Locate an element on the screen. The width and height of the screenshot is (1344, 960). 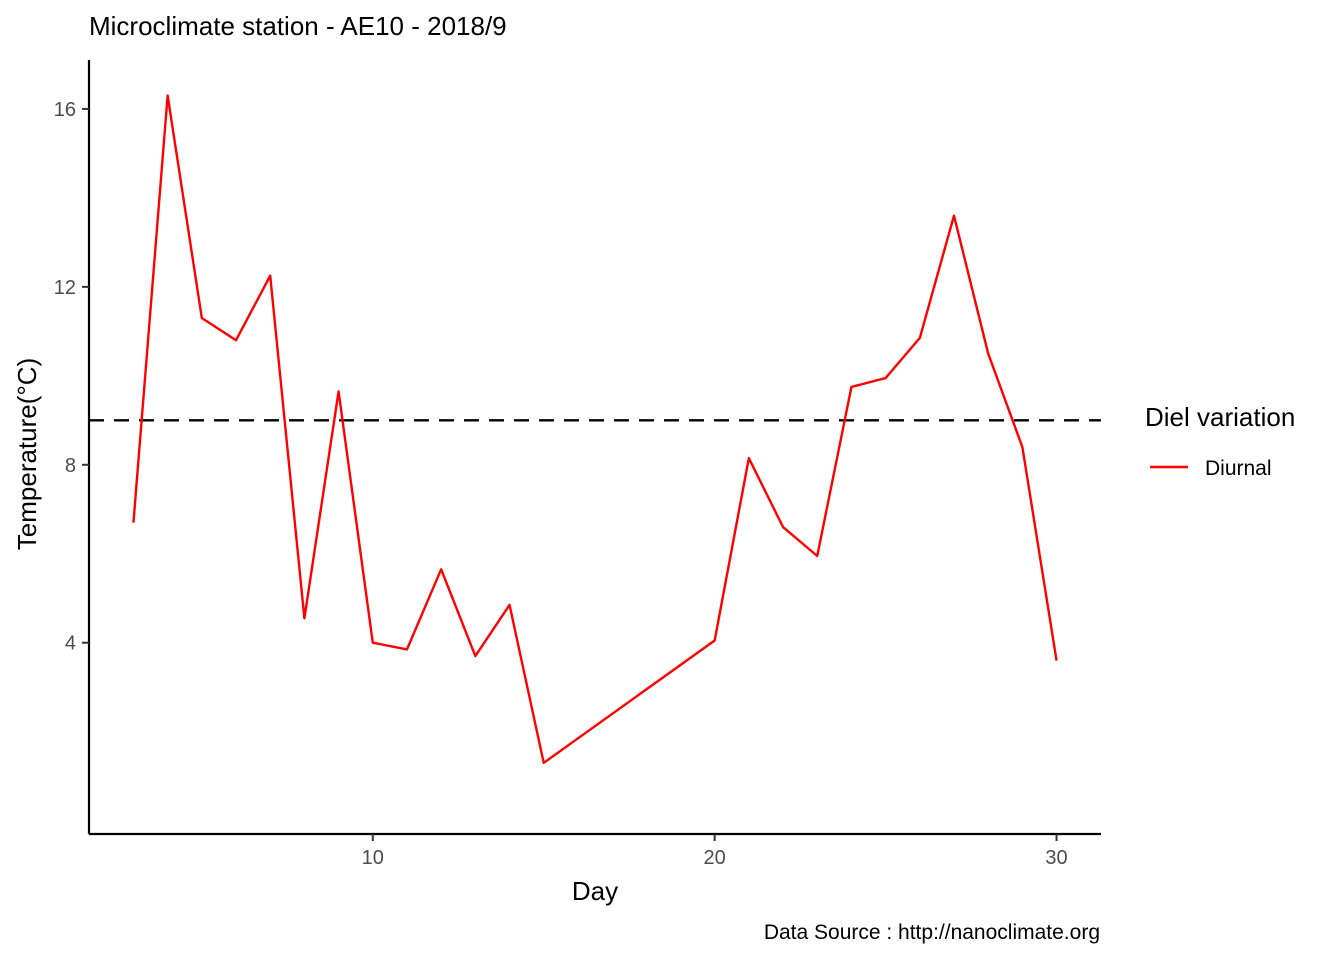
y-tick-label: 4 is located at coordinates (70, 644).